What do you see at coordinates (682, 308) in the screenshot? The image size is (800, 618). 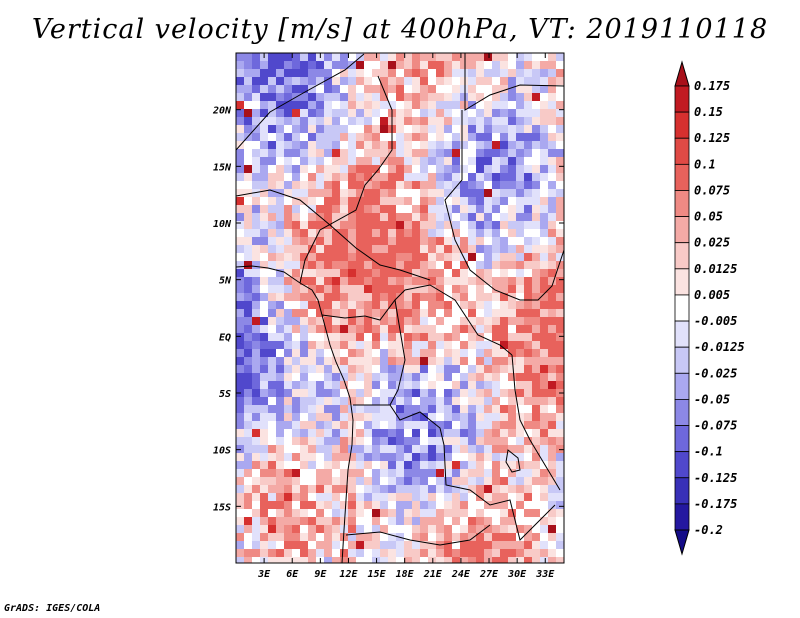 I see `colorbar-swatch` at bounding box center [682, 308].